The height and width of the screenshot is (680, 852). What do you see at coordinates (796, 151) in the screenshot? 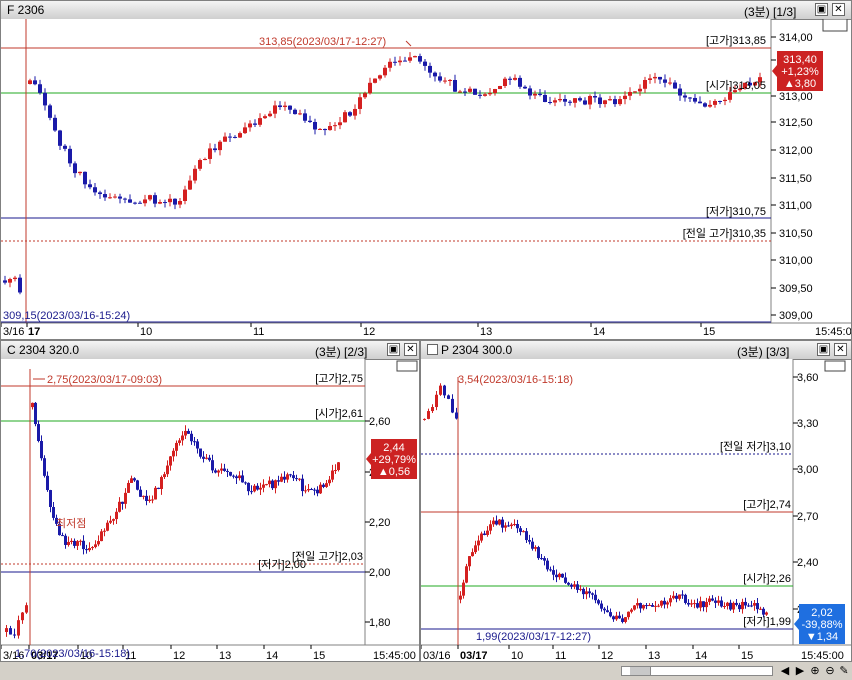
I see `y-tick-label: 312,00` at bounding box center [796, 151].